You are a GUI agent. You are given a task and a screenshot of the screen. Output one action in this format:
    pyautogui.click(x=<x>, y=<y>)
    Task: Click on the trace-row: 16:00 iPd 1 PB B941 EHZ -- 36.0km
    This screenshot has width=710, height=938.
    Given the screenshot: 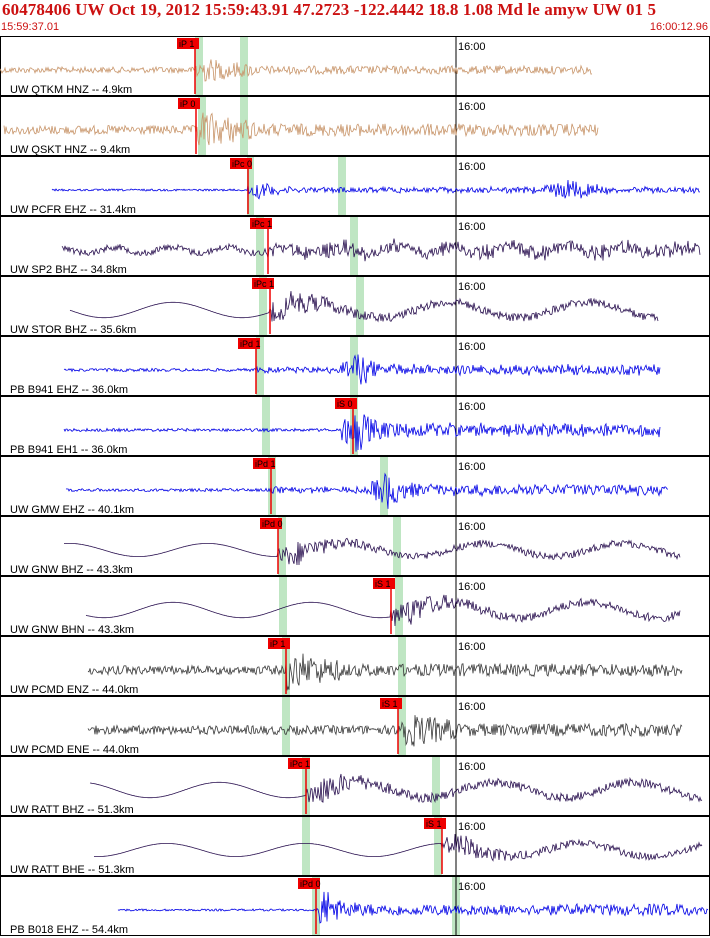 What is the action you would take?
    pyautogui.click(x=355, y=366)
    